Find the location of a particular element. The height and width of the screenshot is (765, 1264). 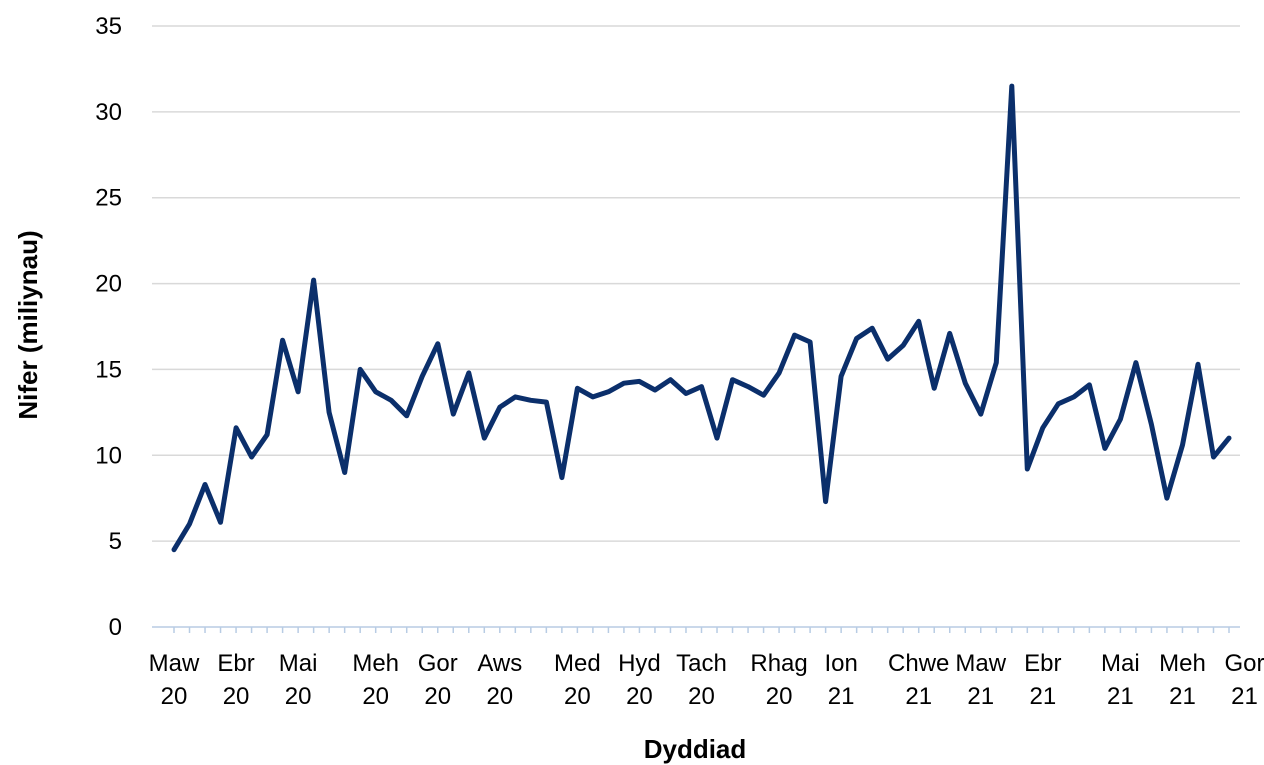

y-tick-label: 35 is located at coordinates (108, 26).